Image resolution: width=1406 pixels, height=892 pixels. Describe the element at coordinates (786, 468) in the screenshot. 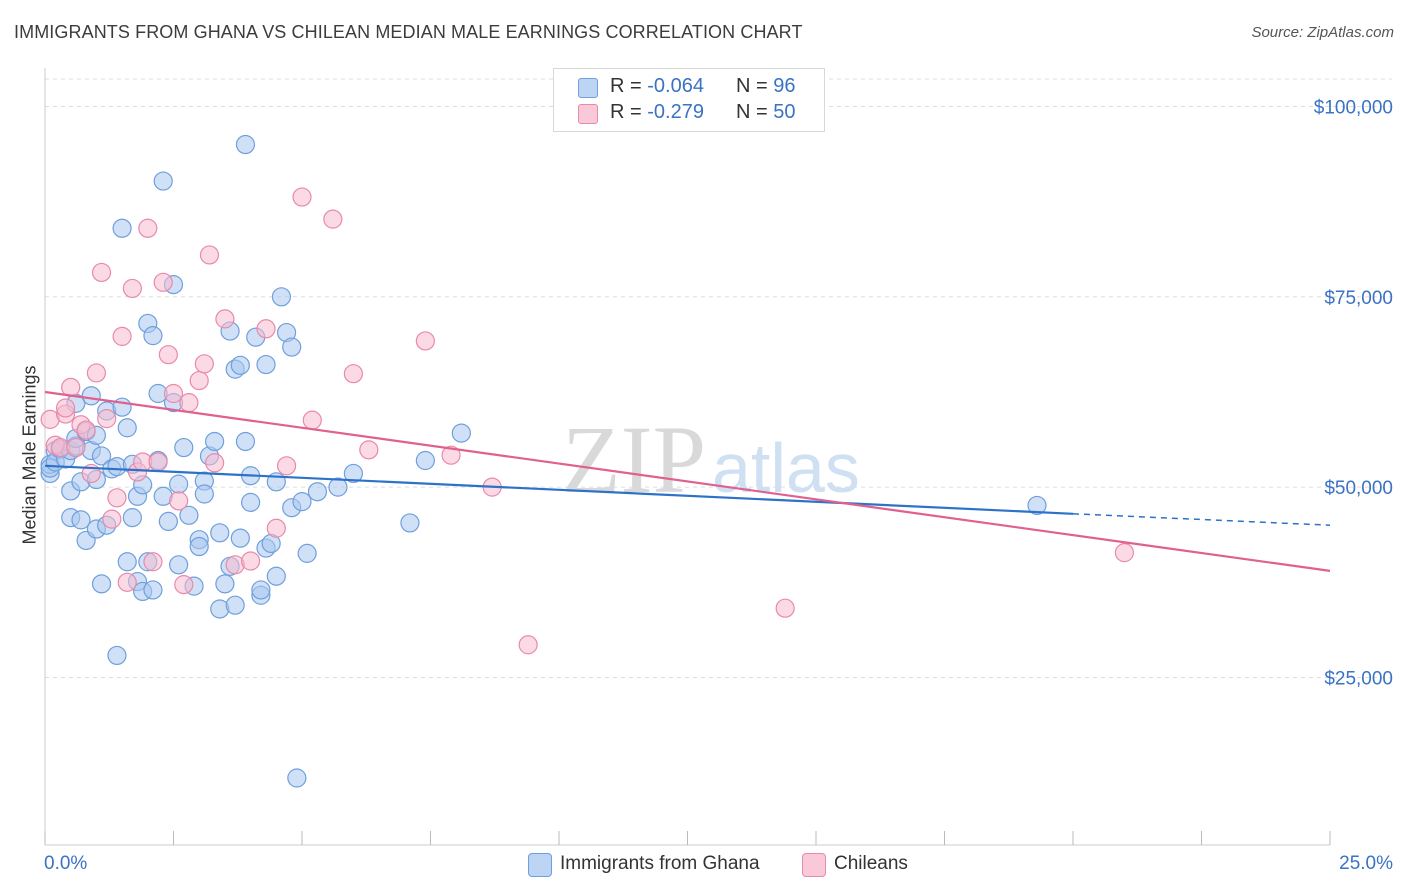

I see `watermark-atlas: atlas` at that location.